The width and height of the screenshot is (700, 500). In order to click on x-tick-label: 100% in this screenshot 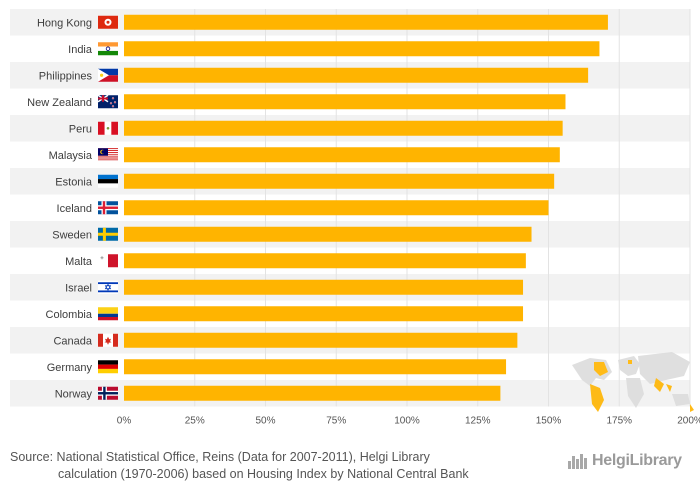, I will do `click(407, 421)`.